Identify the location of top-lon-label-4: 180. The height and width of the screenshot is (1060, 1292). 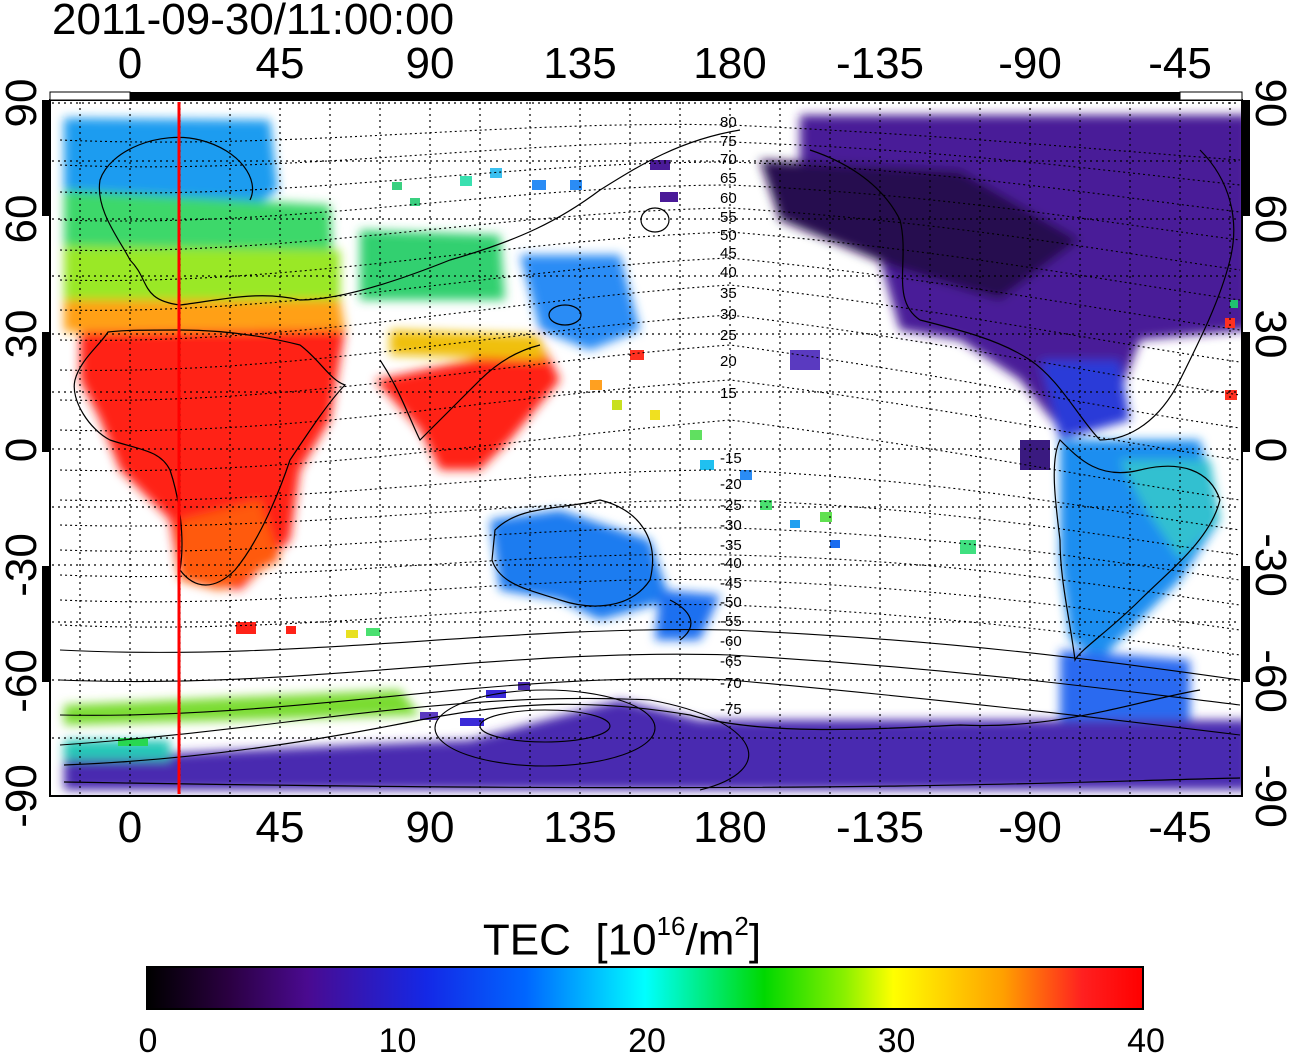
(730, 63).